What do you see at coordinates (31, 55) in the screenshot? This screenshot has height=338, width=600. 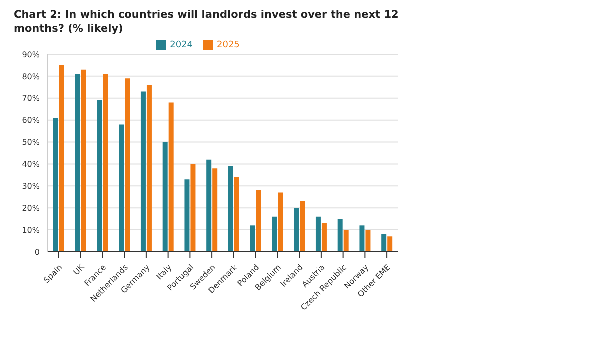 I see `y-tick-label: 90%` at bounding box center [31, 55].